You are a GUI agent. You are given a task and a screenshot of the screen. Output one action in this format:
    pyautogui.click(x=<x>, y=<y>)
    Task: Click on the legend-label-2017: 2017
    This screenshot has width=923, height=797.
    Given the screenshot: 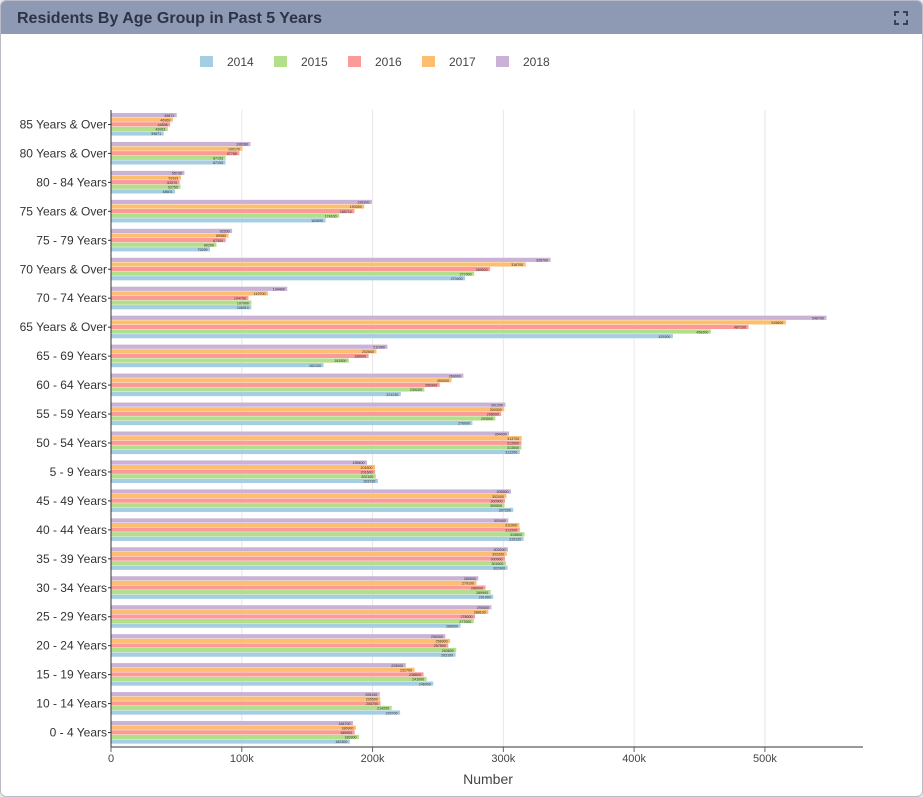 What is the action you would take?
    pyautogui.click(x=462, y=62)
    